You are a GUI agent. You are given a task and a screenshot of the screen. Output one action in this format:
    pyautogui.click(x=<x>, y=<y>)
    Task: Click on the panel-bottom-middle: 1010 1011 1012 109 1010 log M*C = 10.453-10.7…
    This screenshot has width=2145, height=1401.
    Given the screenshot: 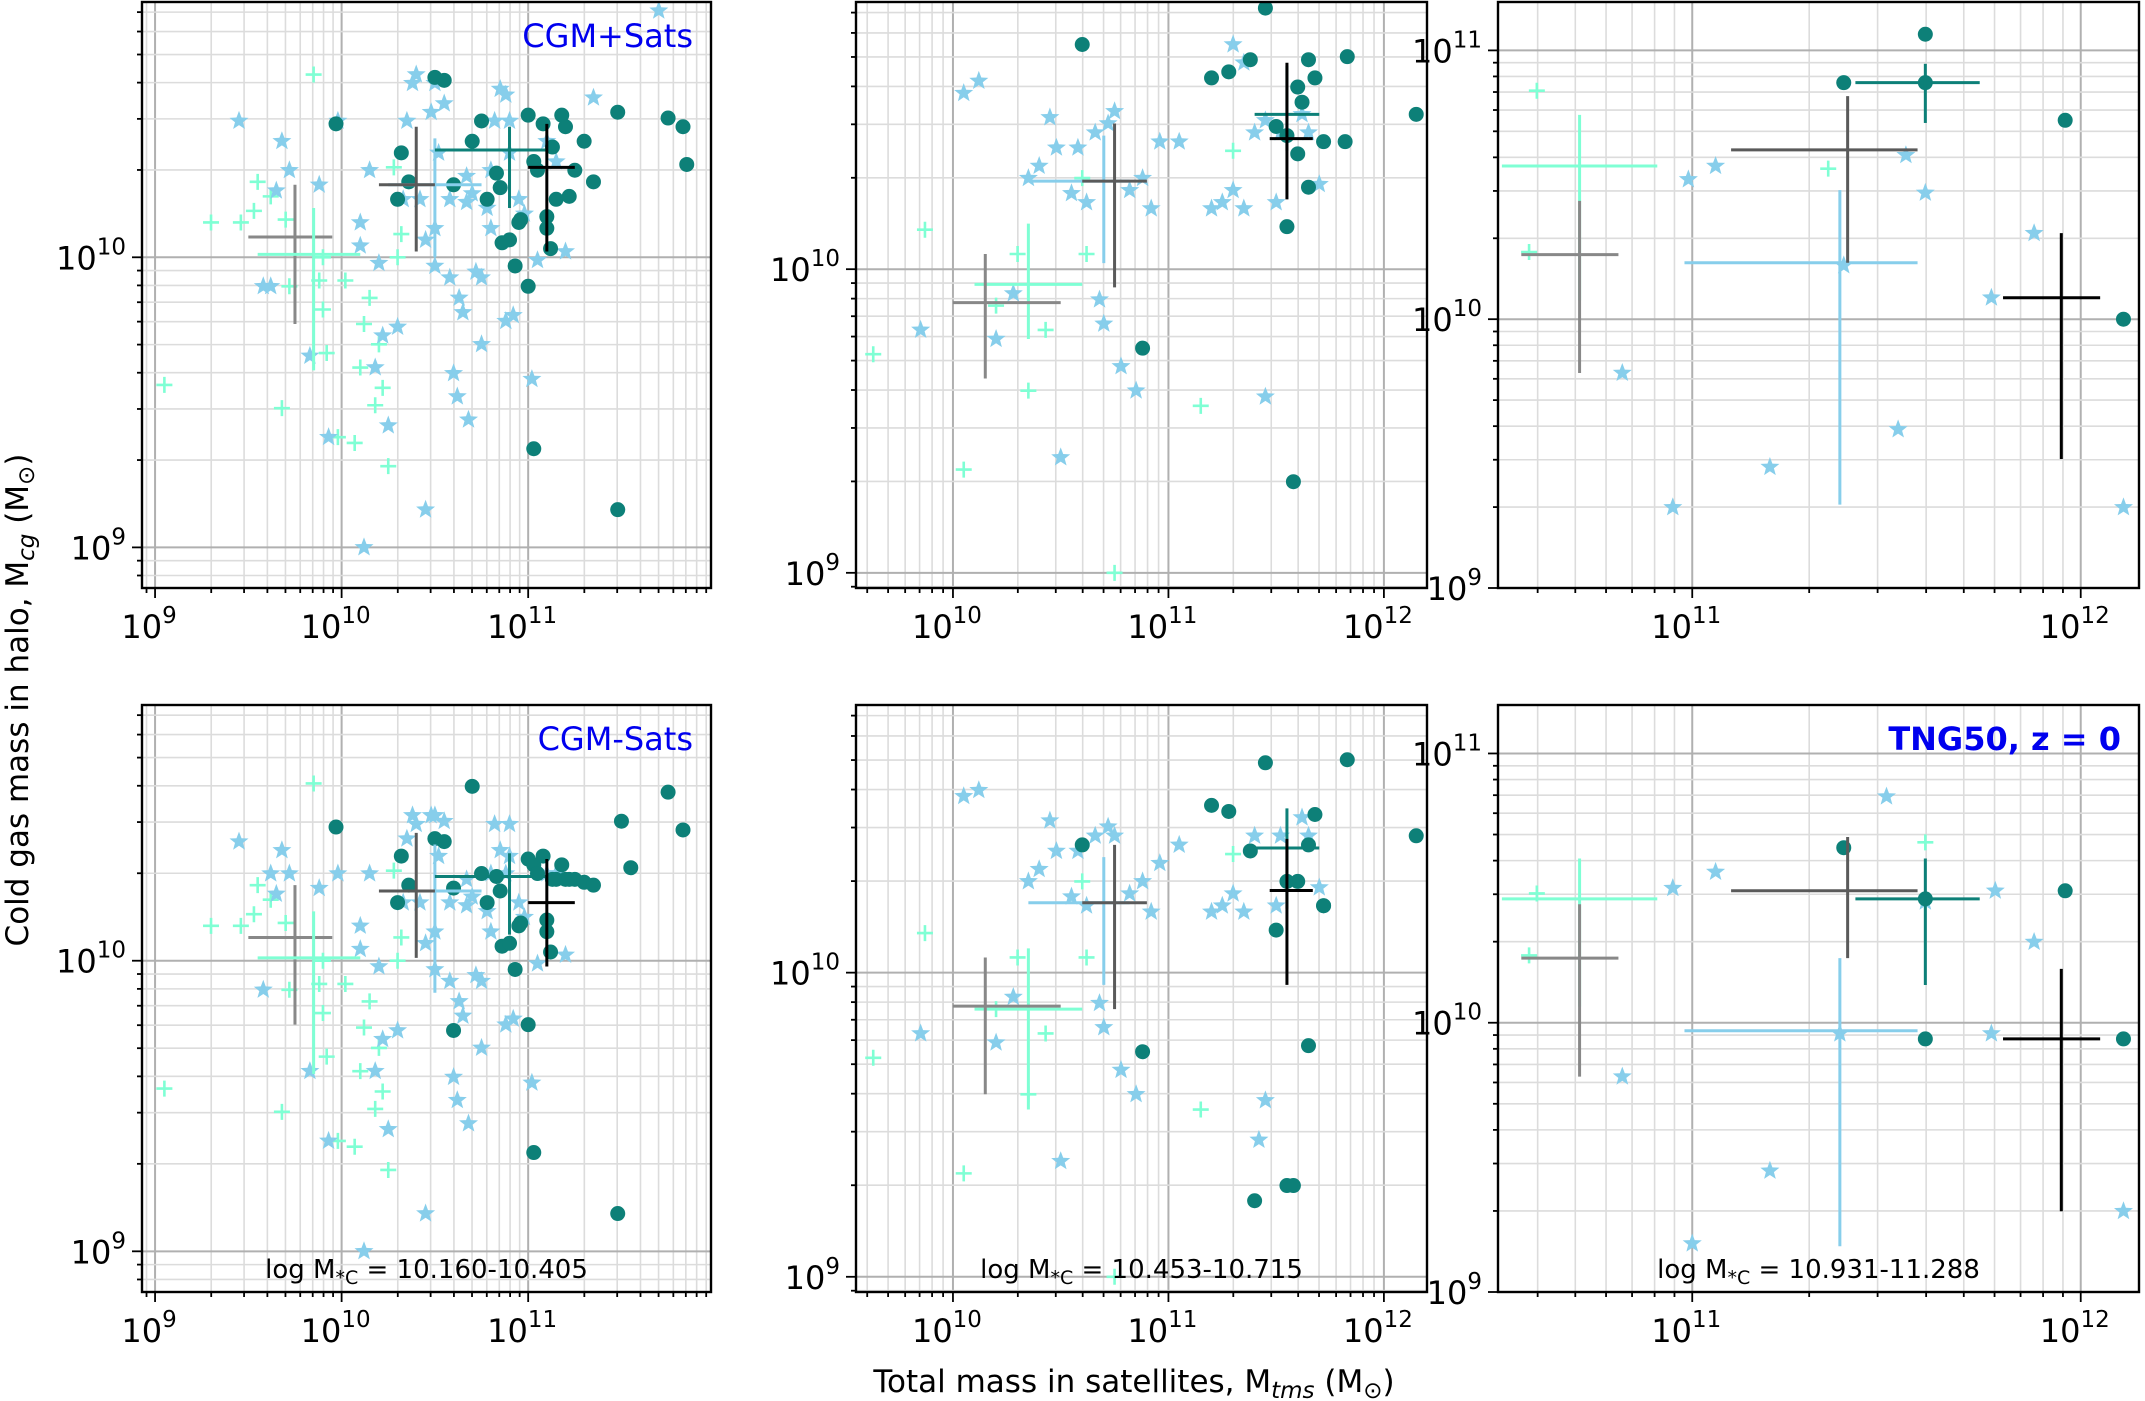 What is the action you would take?
    pyautogui.click(x=1099, y=1026)
    